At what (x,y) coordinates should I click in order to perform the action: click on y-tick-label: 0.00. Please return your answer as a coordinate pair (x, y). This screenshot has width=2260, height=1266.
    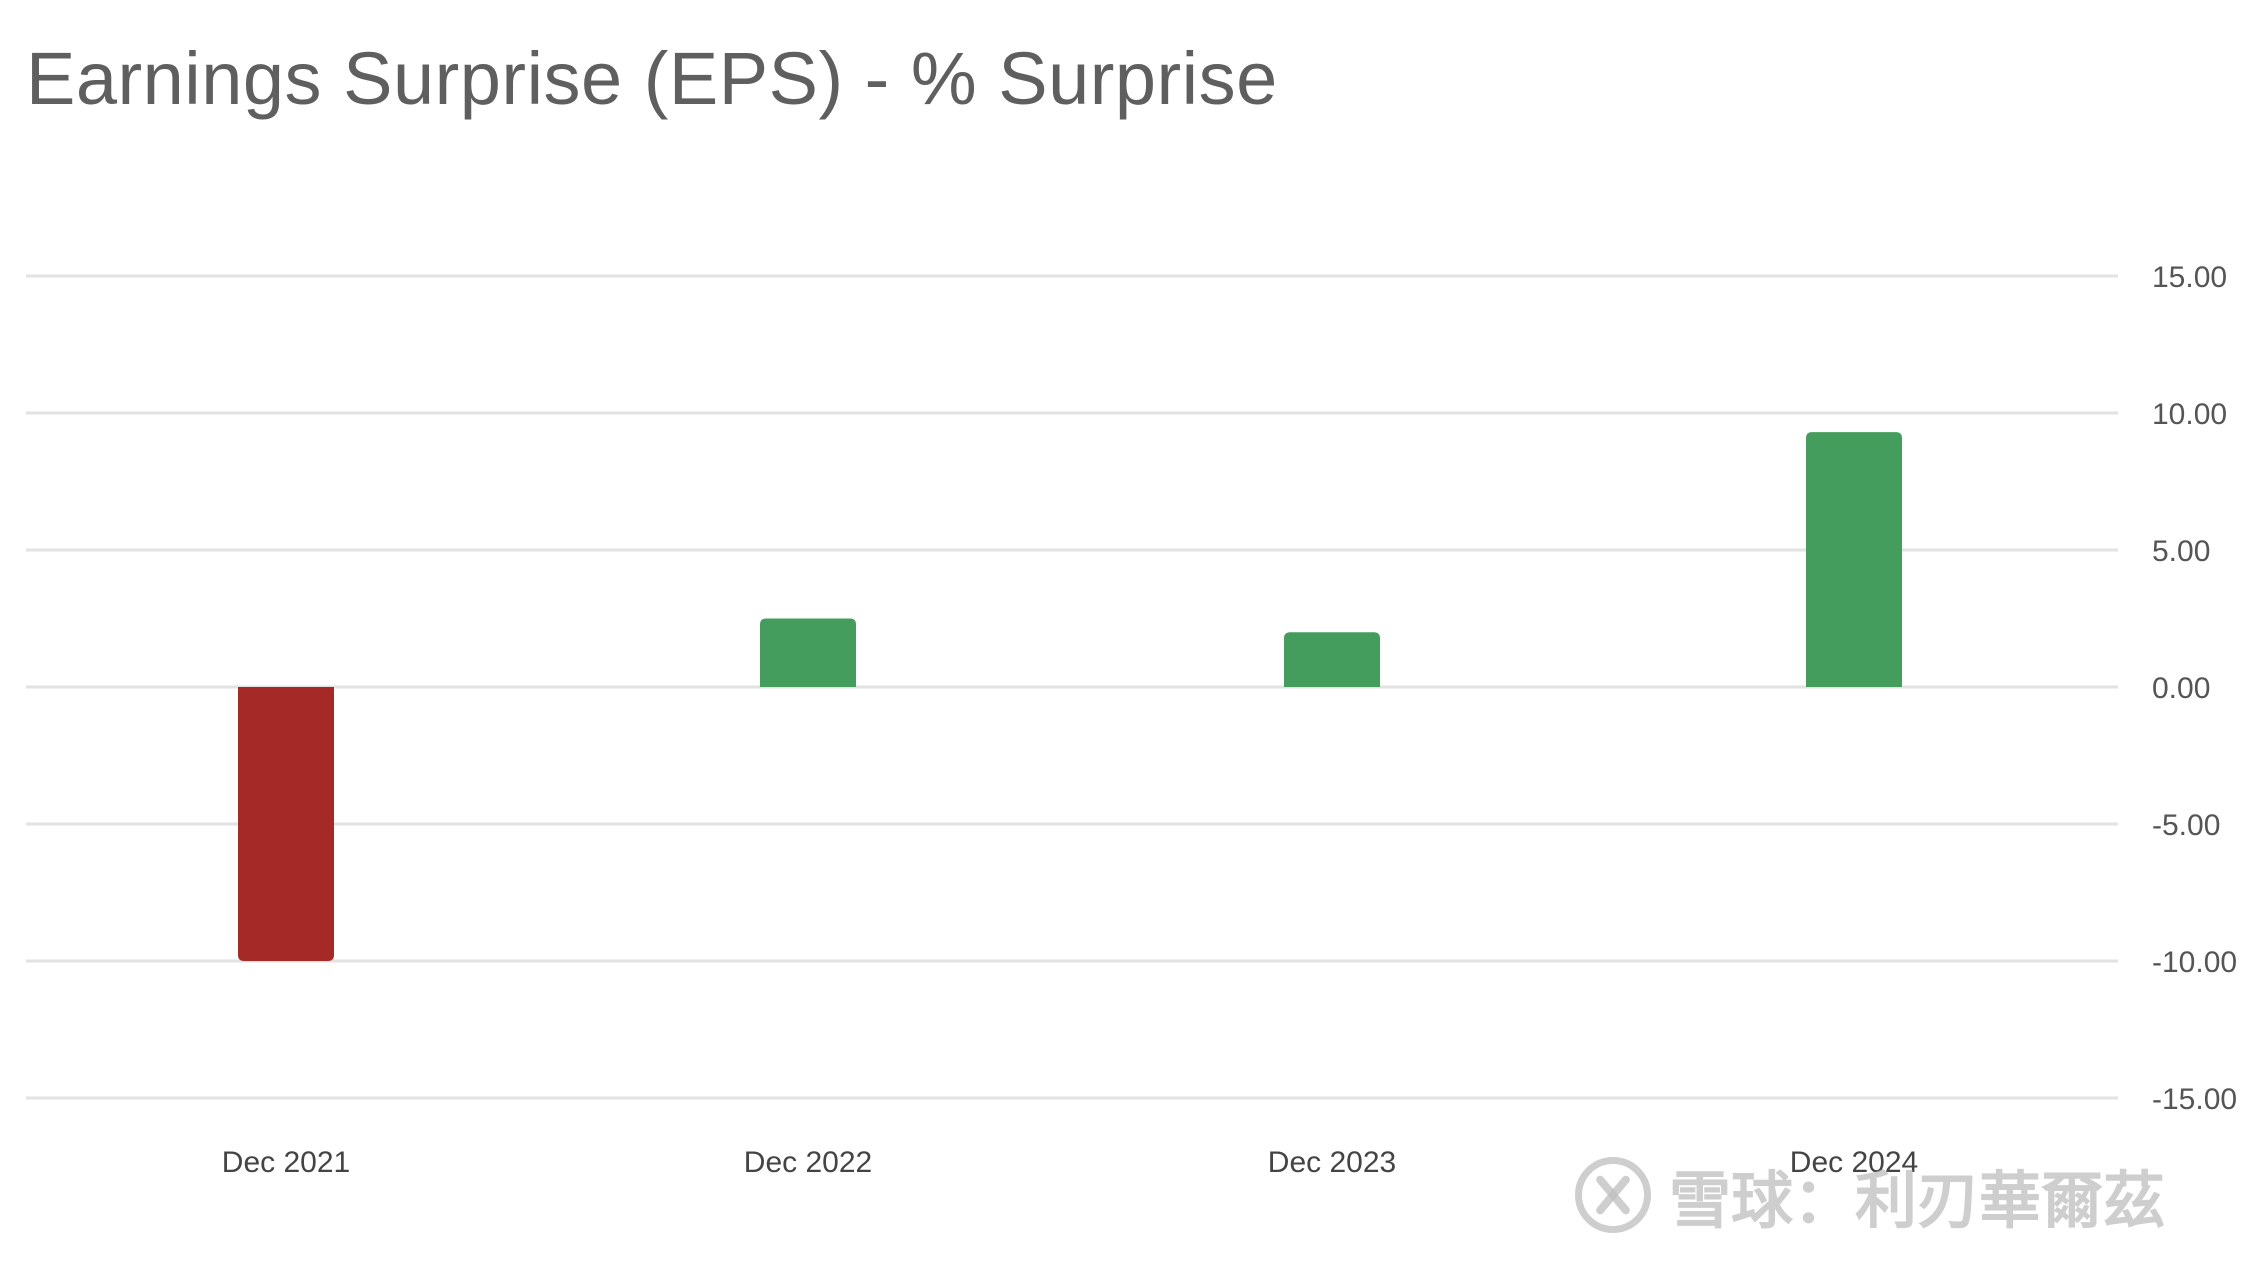
    Looking at the image, I should click on (2181, 688).